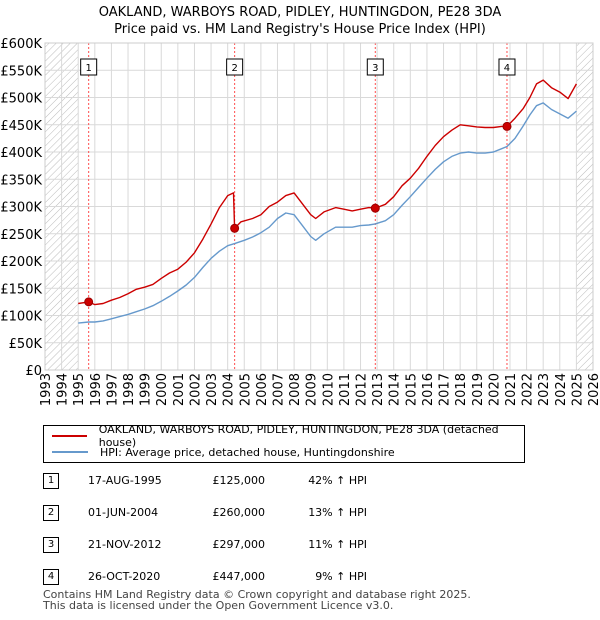 The width and height of the screenshot is (600, 620). Describe the element at coordinates (63, 389) in the screenshot. I see `x-tick-label: 1994` at that location.